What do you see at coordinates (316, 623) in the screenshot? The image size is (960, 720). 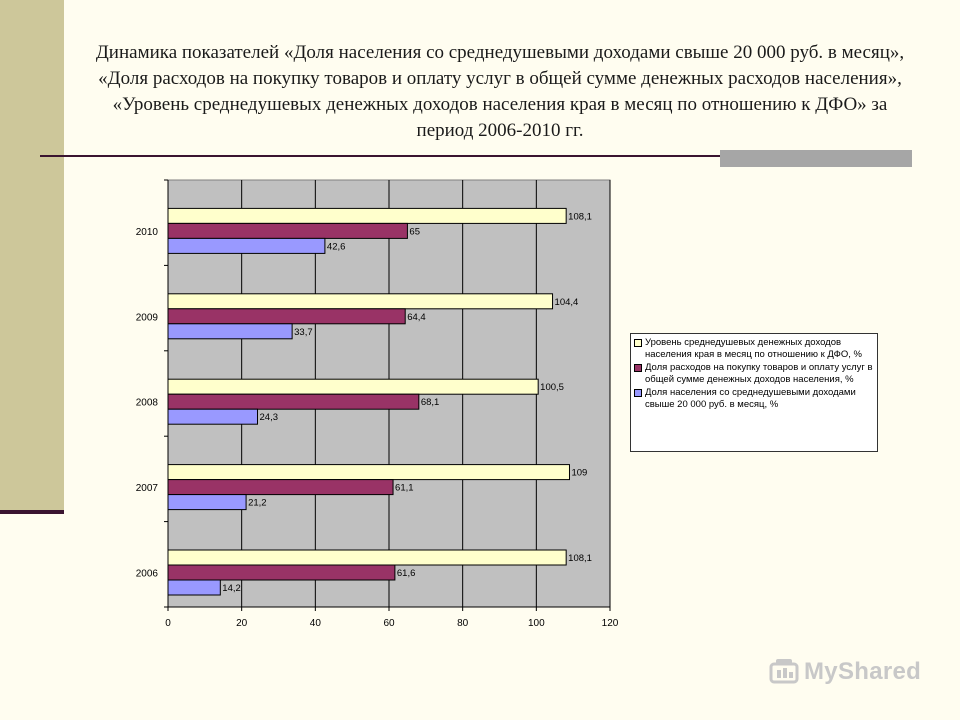 I see `x-tick-label: 40` at bounding box center [316, 623].